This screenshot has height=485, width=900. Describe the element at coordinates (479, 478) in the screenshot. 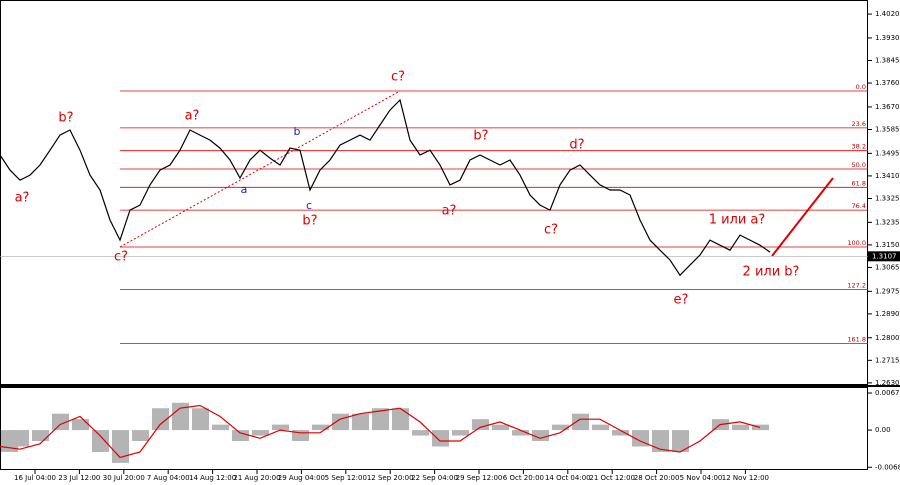

I see `x-tick-label: 29 Sep 12:00` at that location.